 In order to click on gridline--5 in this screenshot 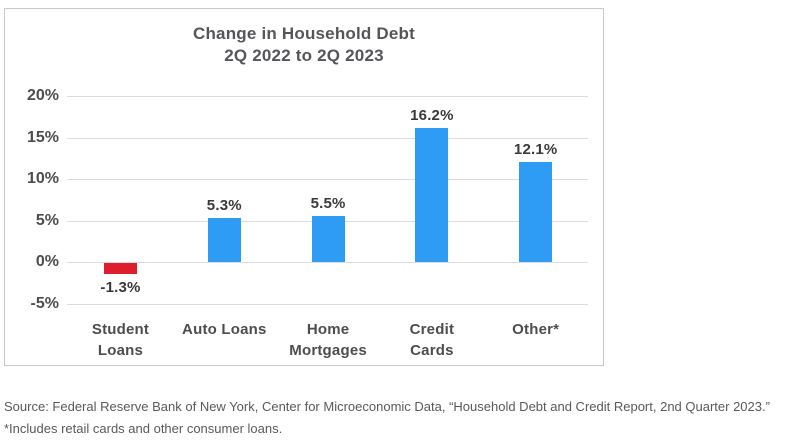, I will do `click(327, 304)`.